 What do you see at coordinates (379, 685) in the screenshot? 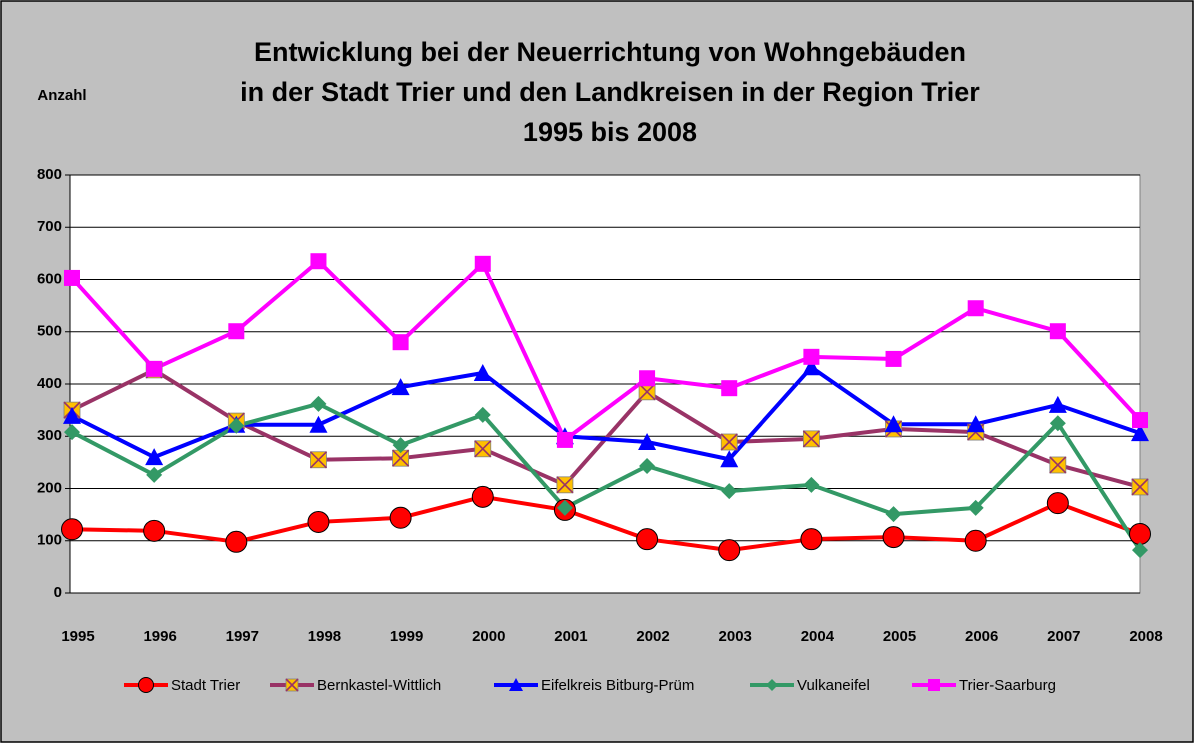
I see `legend-label: Bernkastel-Wittlich` at bounding box center [379, 685].